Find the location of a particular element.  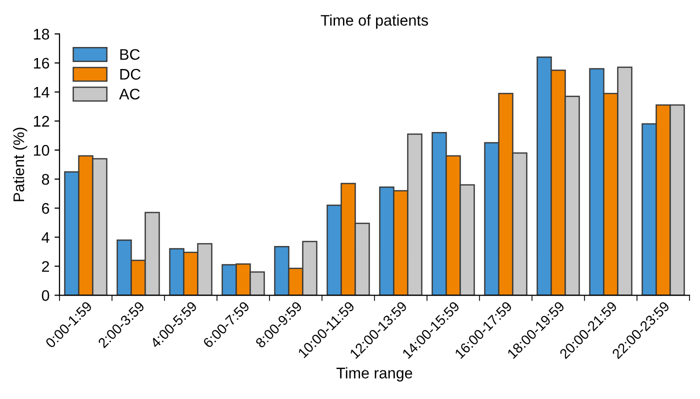

y-tick-label: 10 is located at coordinates (42, 150).